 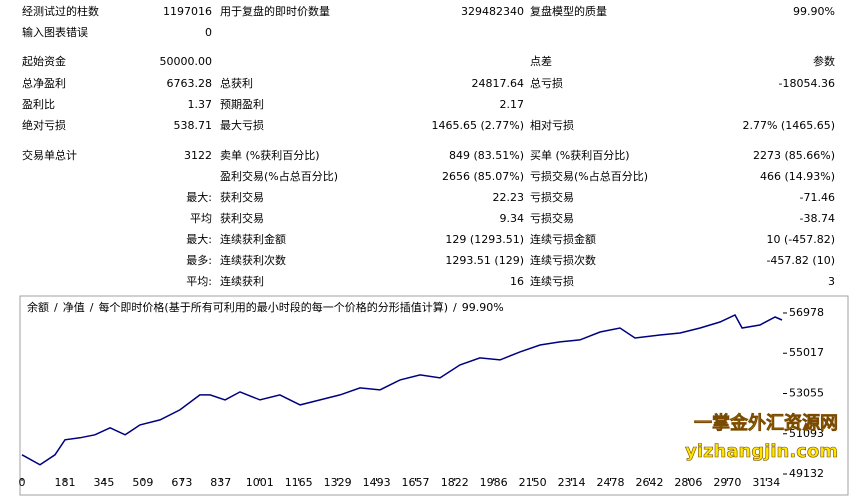 I want to click on field-label: 连续亏损金额, so click(x=563, y=239).